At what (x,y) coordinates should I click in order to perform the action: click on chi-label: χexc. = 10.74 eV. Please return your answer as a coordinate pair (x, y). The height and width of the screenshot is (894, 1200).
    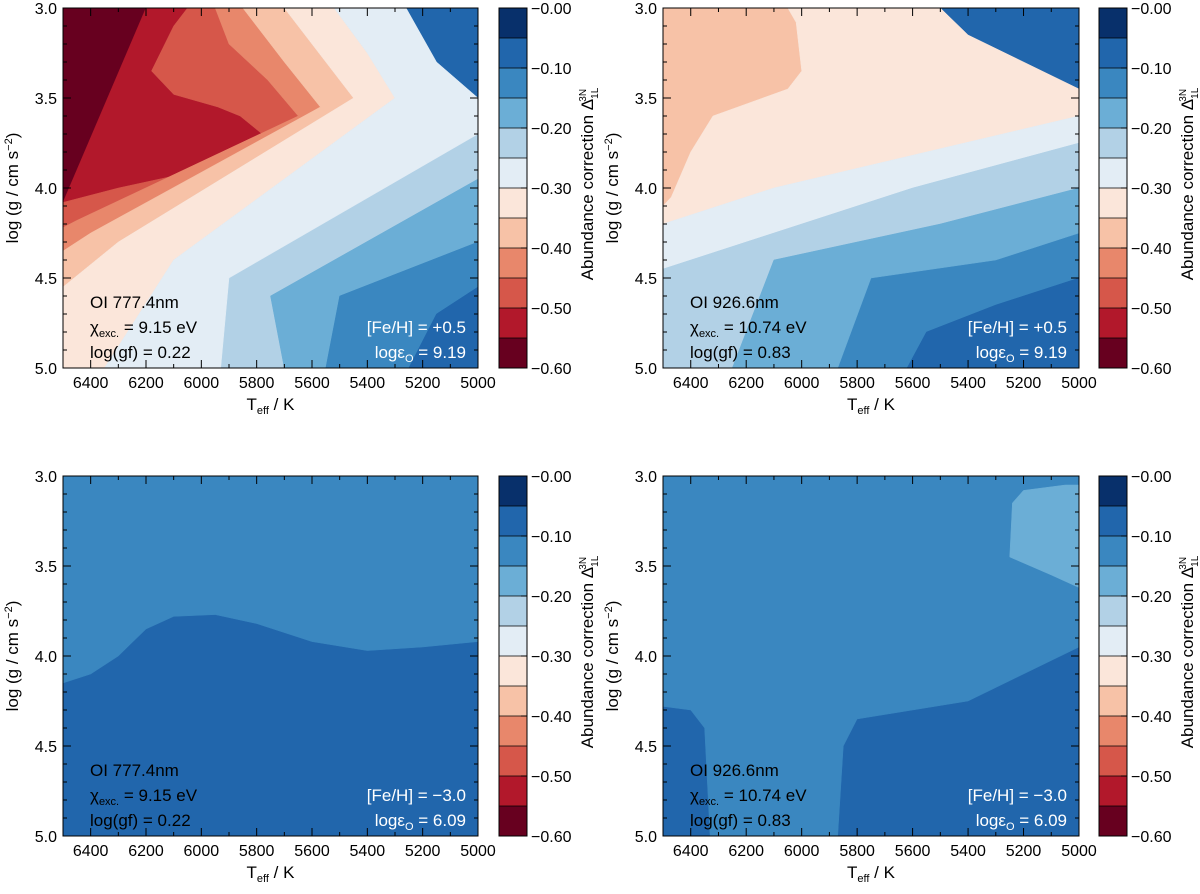
    Looking at the image, I should click on (748, 329).